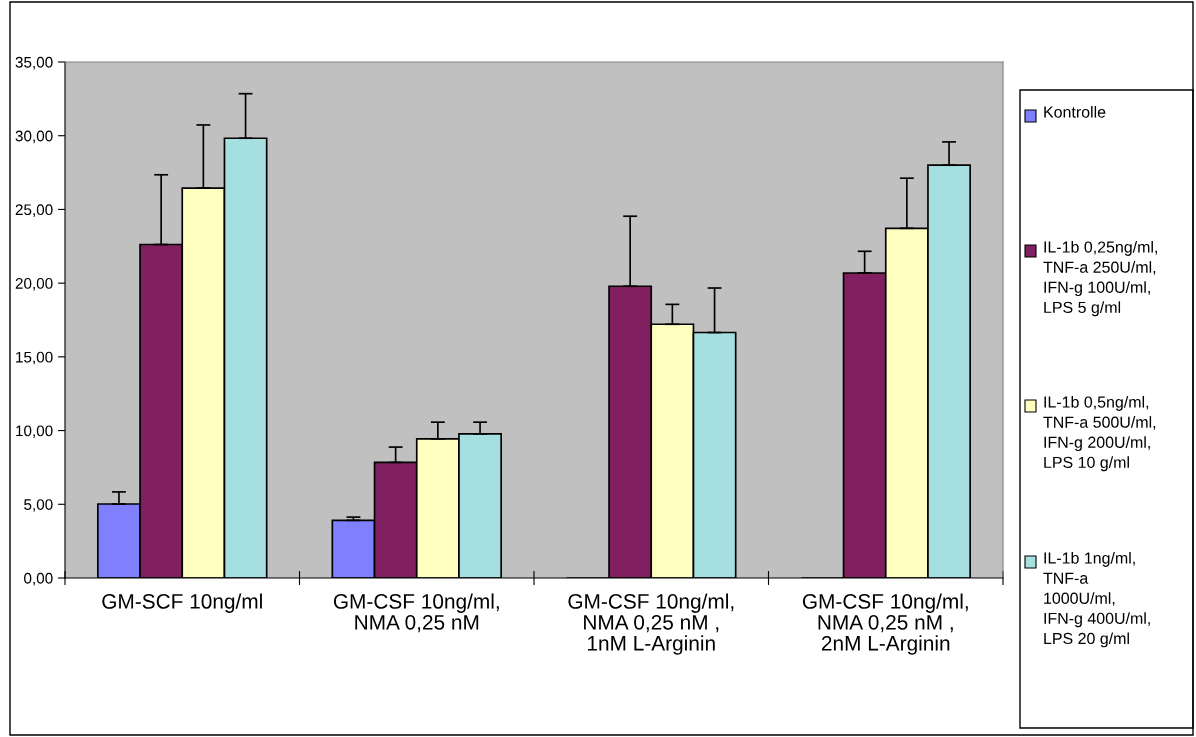  What do you see at coordinates (34, 137) in the screenshot?
I see `y-tick-label: 30,00` at bounding box center [34, 137].